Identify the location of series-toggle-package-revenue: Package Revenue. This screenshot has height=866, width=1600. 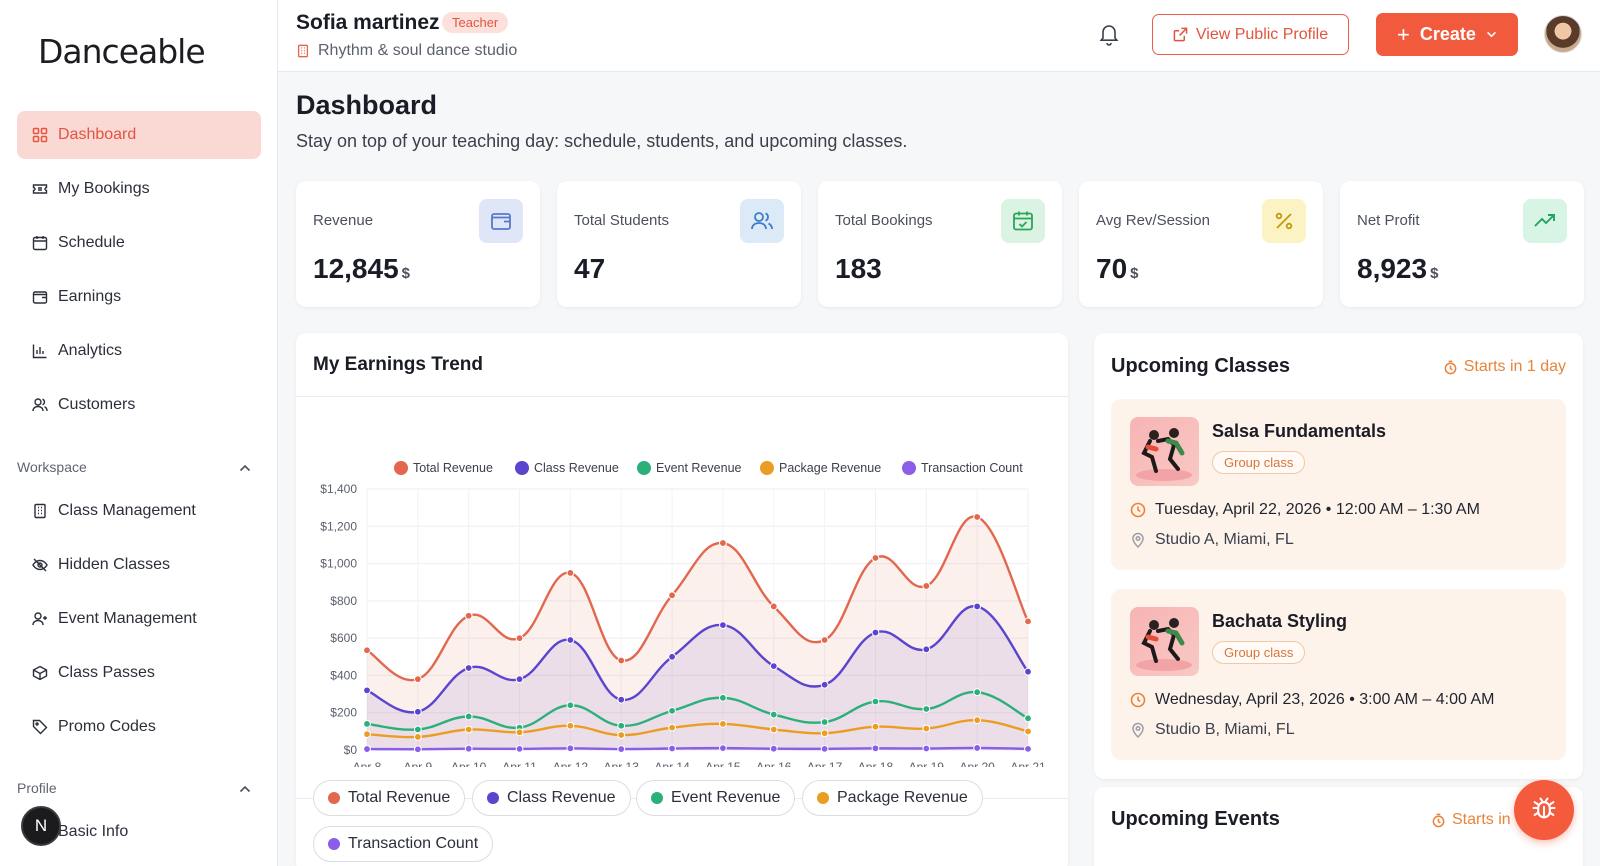
(892, 798).